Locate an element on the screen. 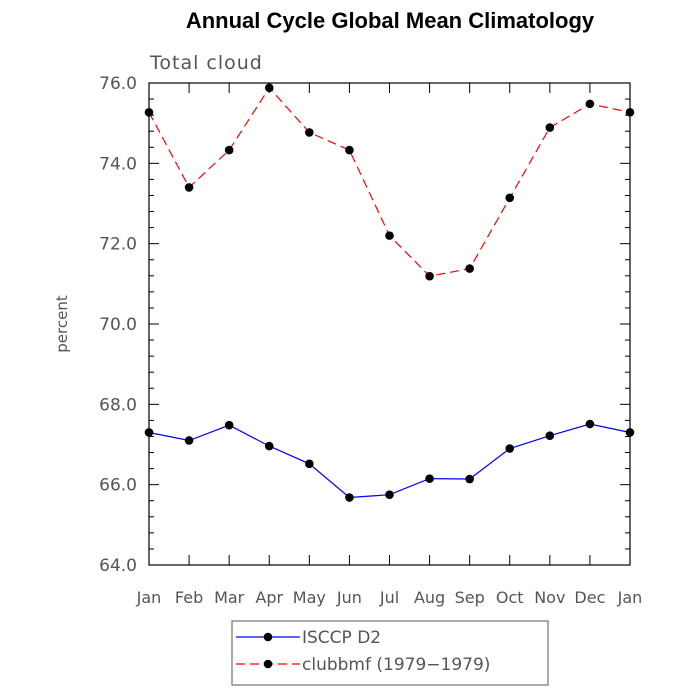 The height and width of the screenshot is (700, 700). x-tick-label: Apr is located at coordinates (269, 597).